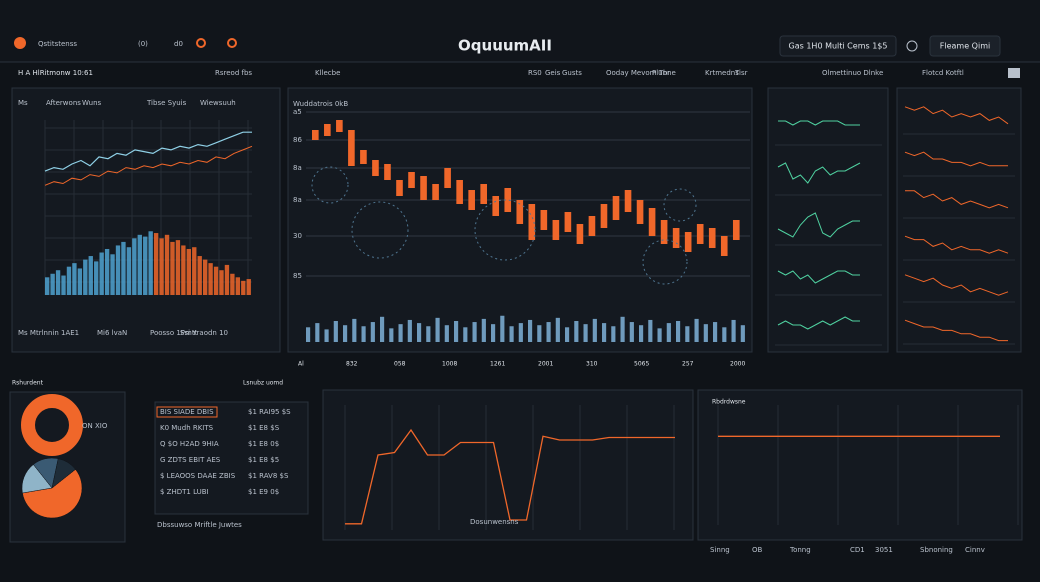  I want to click on tab: Tibse Syuis, so click(166, 103).